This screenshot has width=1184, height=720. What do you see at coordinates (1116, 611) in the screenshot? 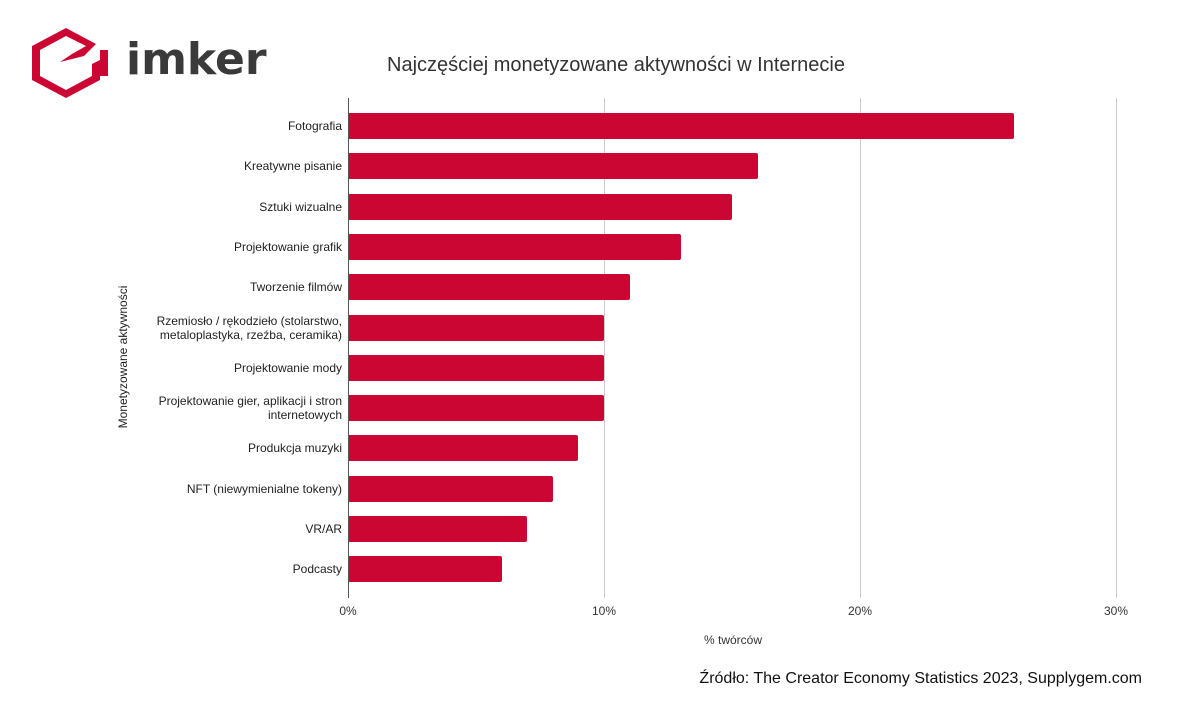
I see `tick-30: 30%` at bounding box center [1116, 611].